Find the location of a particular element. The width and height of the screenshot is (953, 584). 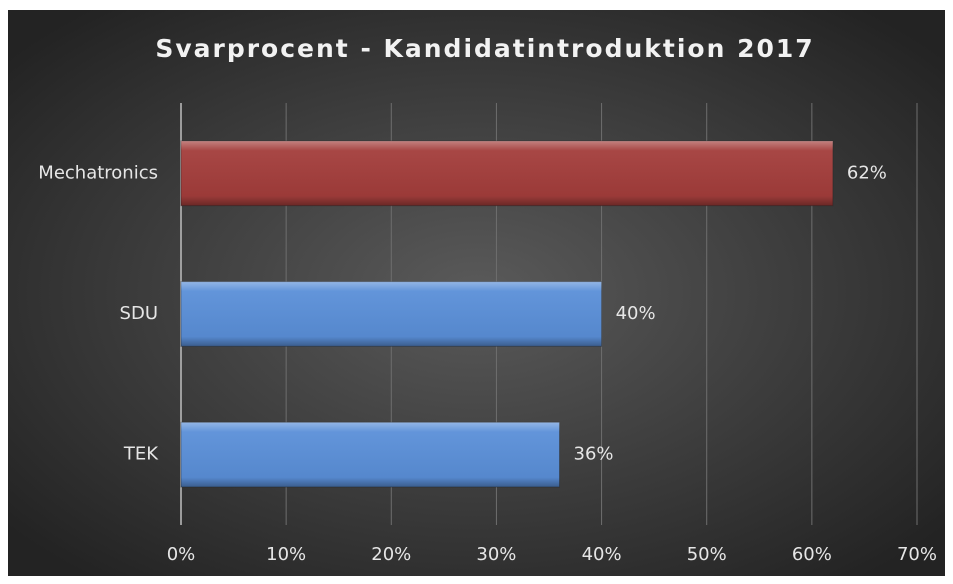

x-tick-label: 30% is located at coordinates (496, 554).